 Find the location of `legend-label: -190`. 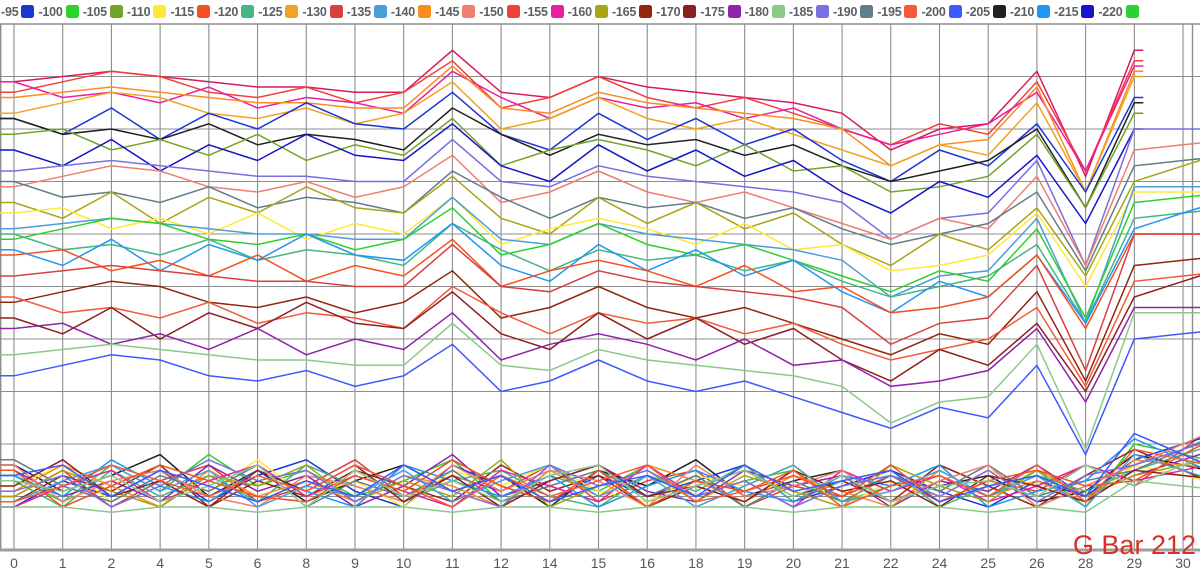

legend-label: -190 is located at coordinates (845, 11).